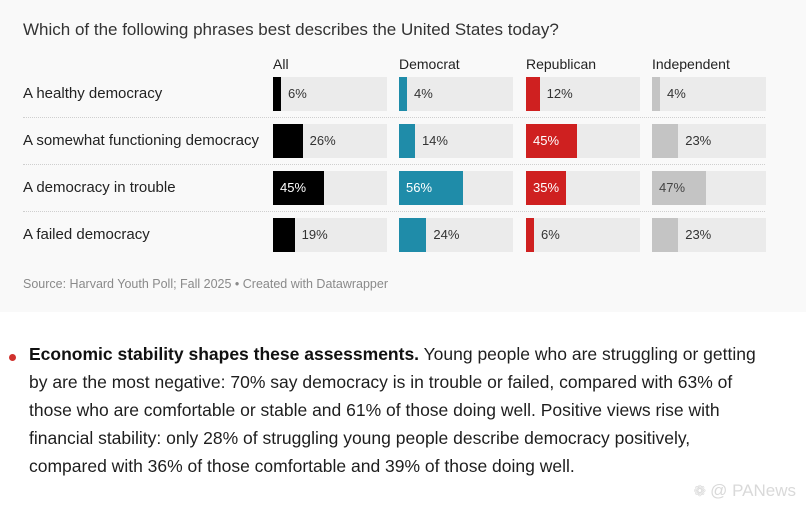 Image resolution: width=806 pixels, height=513 pixels. What do you see at coordinates (561, 64) in the screenshot?
I see `column-header-republican: Republican` at bounding box center [561, 64].